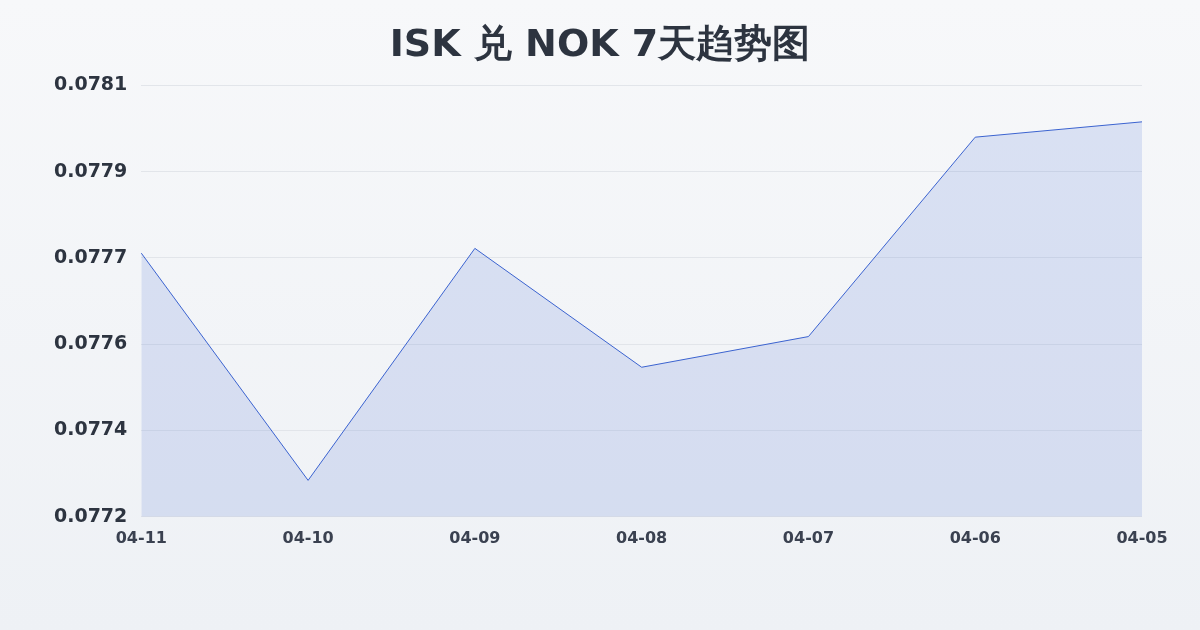 This screenshot has height=630, width=1200. I want to click on y-tick-label: 0.0777, so click(90, 255).